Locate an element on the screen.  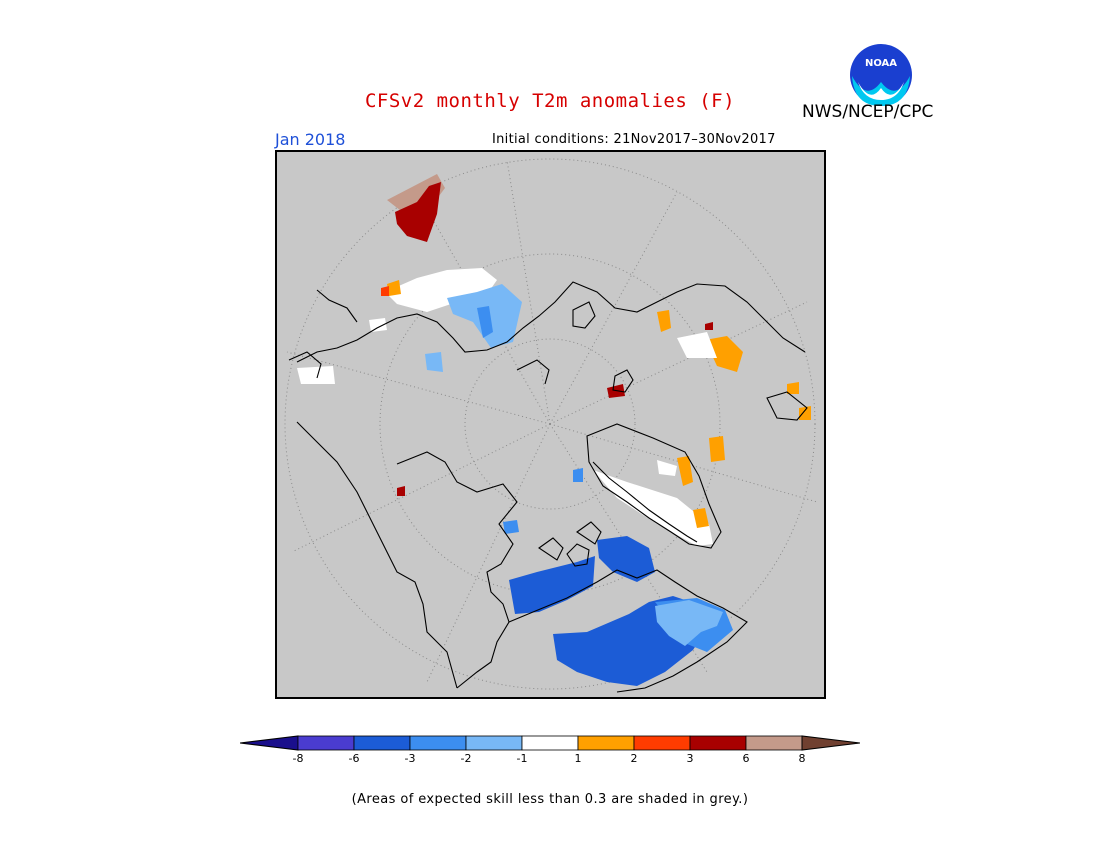
legend-tick: -3 is located at coordinates (410, 758).